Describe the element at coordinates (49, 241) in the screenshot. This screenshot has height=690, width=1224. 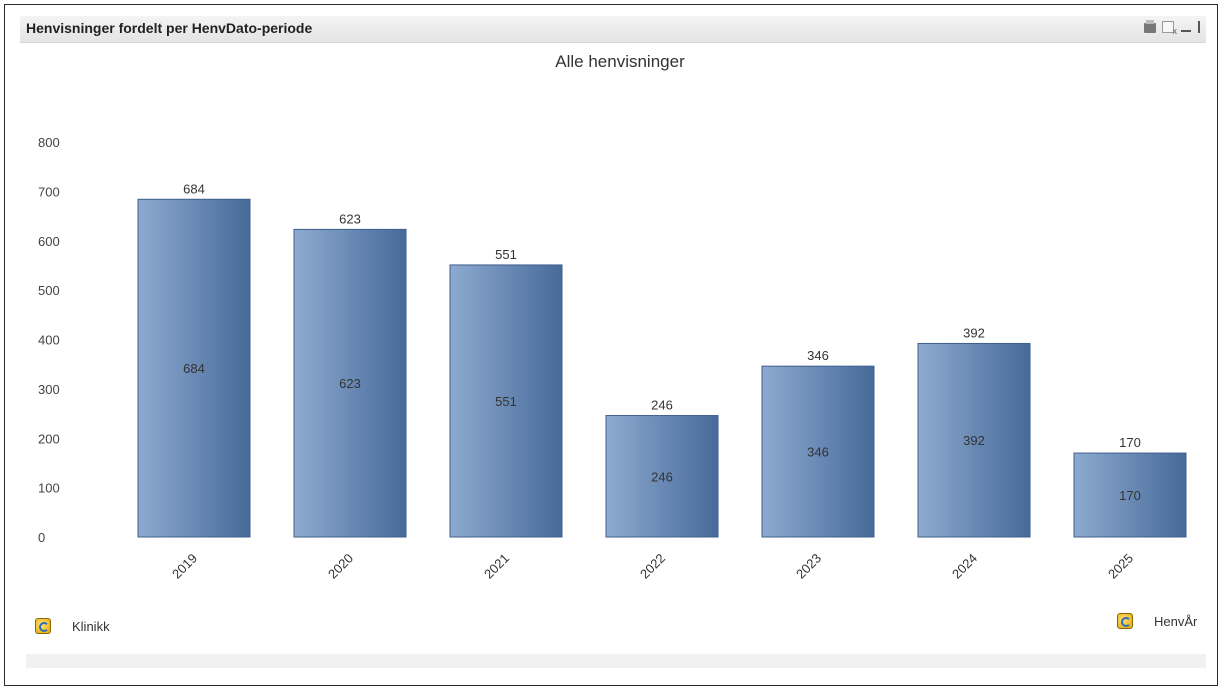
I see `y-tick-label: 600` at that location.